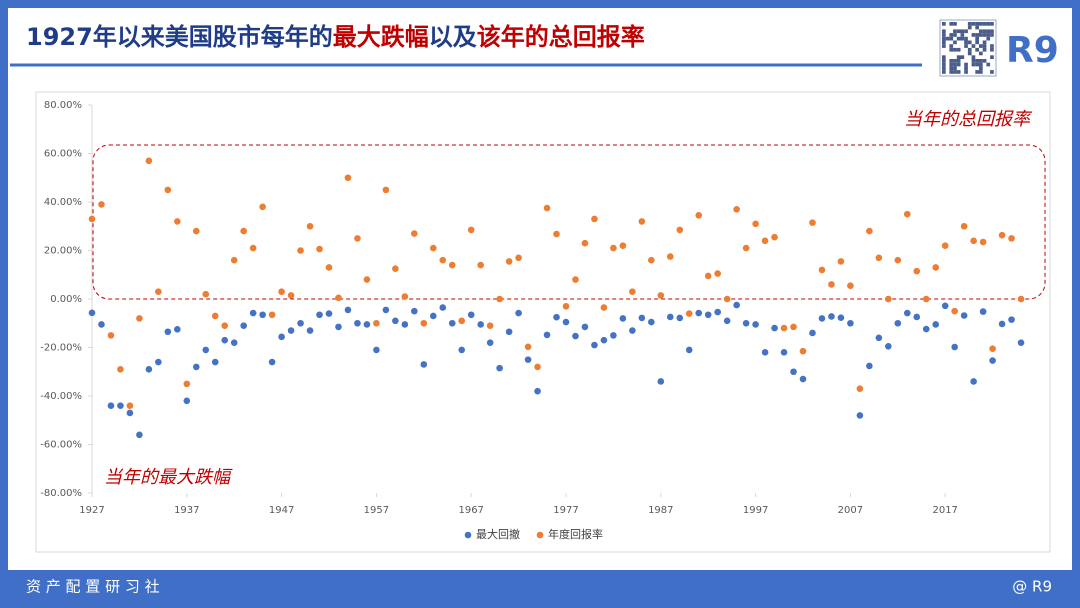 This screenshot has width=1080, height=608. I want to click on annotation: 当年的总回报率, so click(968, 119).